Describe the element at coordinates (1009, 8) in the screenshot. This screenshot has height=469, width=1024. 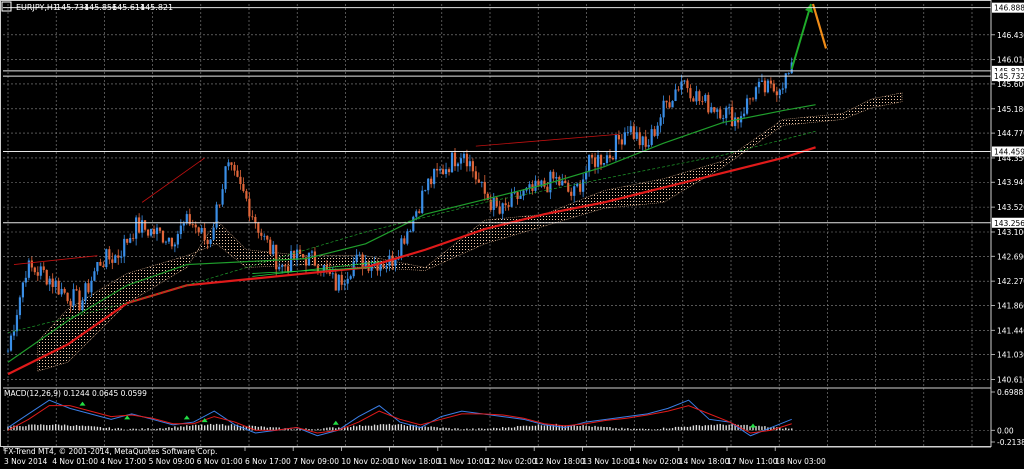
I see `level-label-0: 146.888` at that location.